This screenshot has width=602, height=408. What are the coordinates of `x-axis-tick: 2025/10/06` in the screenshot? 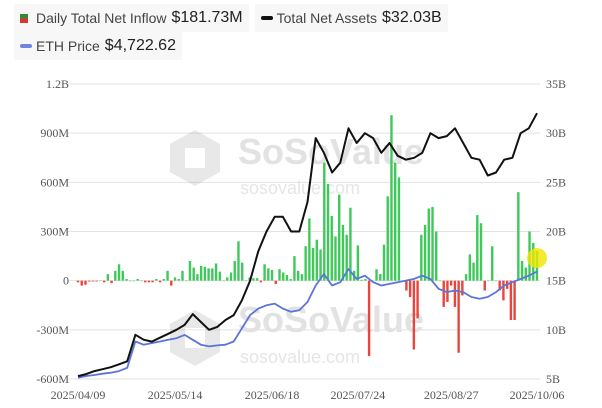 It's located at (537, 395).